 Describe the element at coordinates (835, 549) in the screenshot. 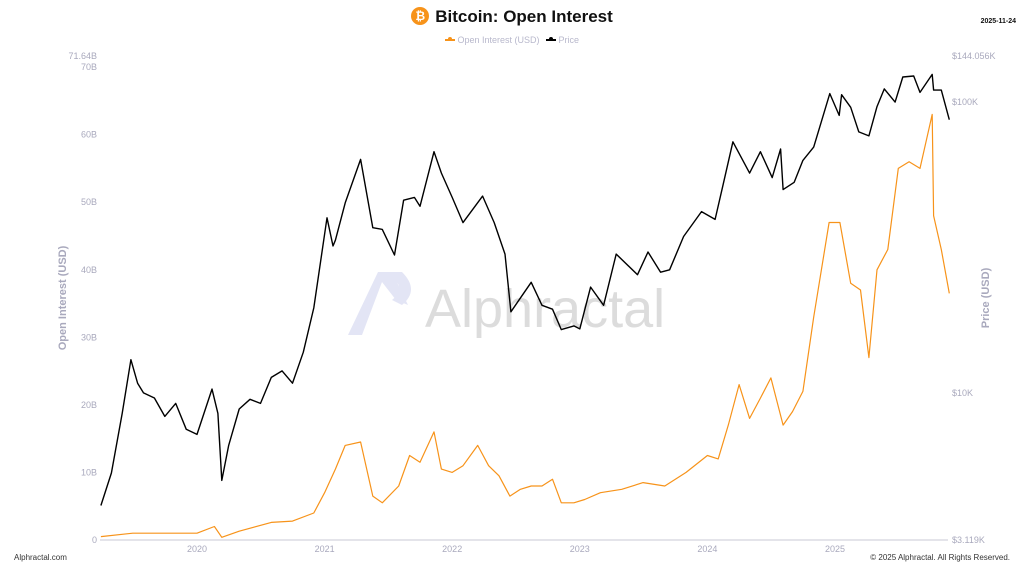

I see `x-tick-label: 2025` at that location.